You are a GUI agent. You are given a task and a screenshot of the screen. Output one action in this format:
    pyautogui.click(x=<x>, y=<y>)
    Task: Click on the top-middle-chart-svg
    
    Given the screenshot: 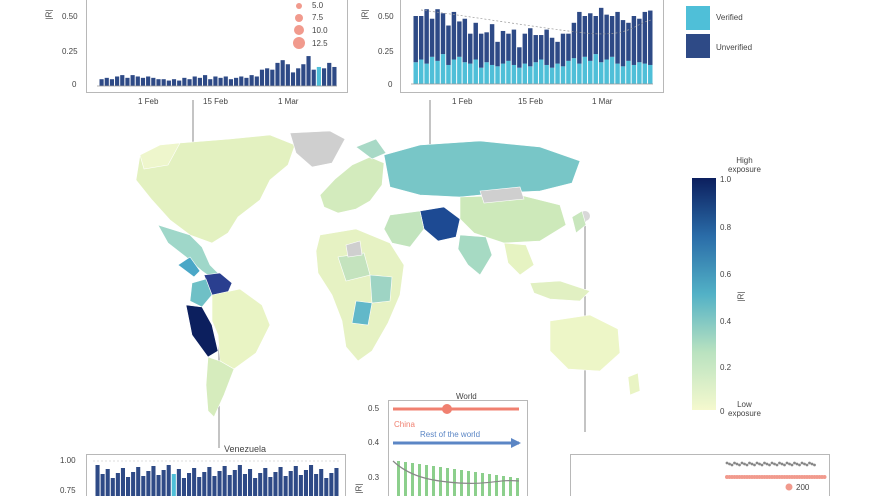 What is the action you would take?
    pyautogui.click(x=532, y=46)
    